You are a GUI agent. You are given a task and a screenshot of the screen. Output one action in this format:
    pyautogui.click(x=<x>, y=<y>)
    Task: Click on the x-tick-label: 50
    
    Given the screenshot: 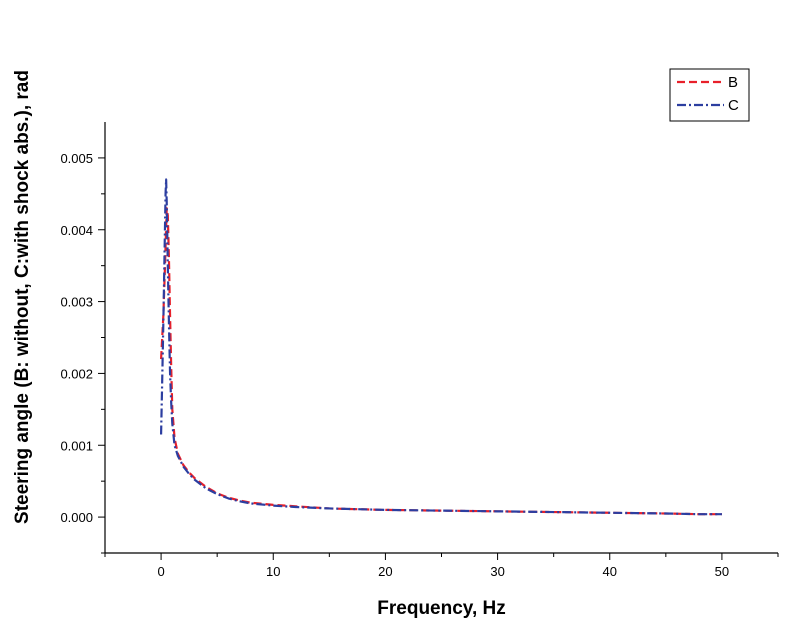 What is the action you would take?
    pyautogui.click(x=722, y=571)
    